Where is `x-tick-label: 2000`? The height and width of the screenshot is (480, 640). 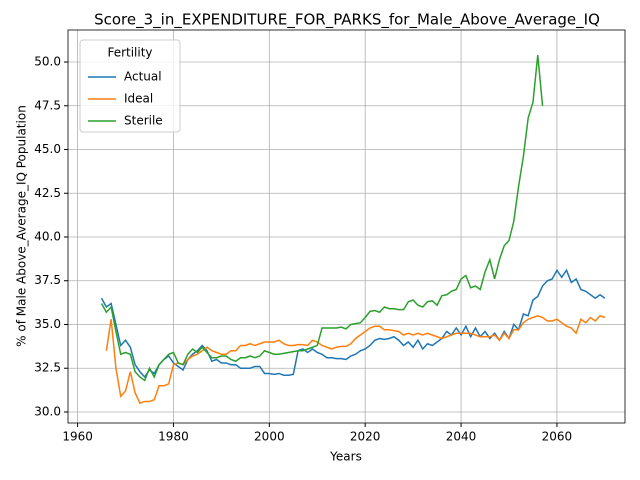 x-tick-label: 2000 is located at coordinates (269, 437).